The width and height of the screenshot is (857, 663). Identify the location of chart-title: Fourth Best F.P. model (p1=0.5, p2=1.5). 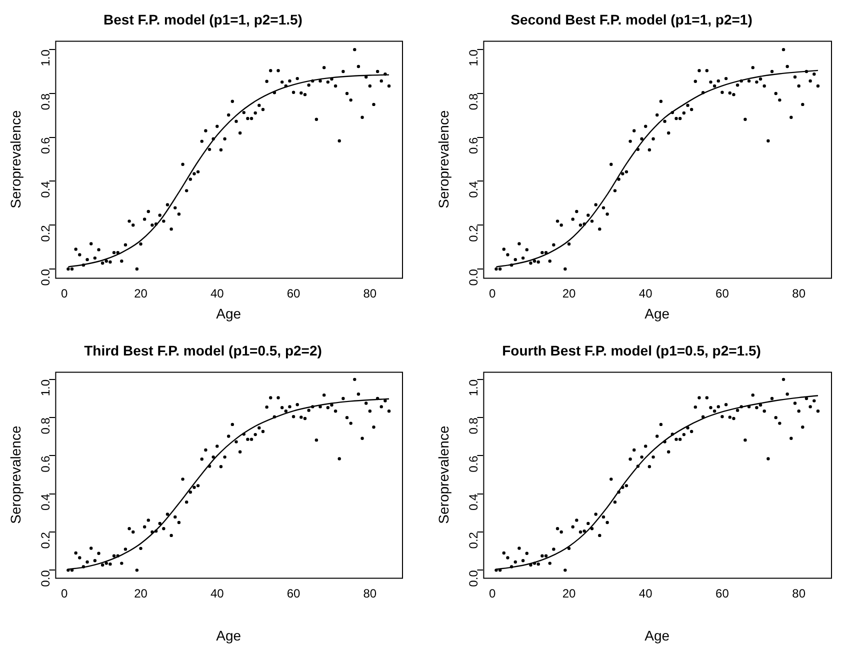
(631, 350).